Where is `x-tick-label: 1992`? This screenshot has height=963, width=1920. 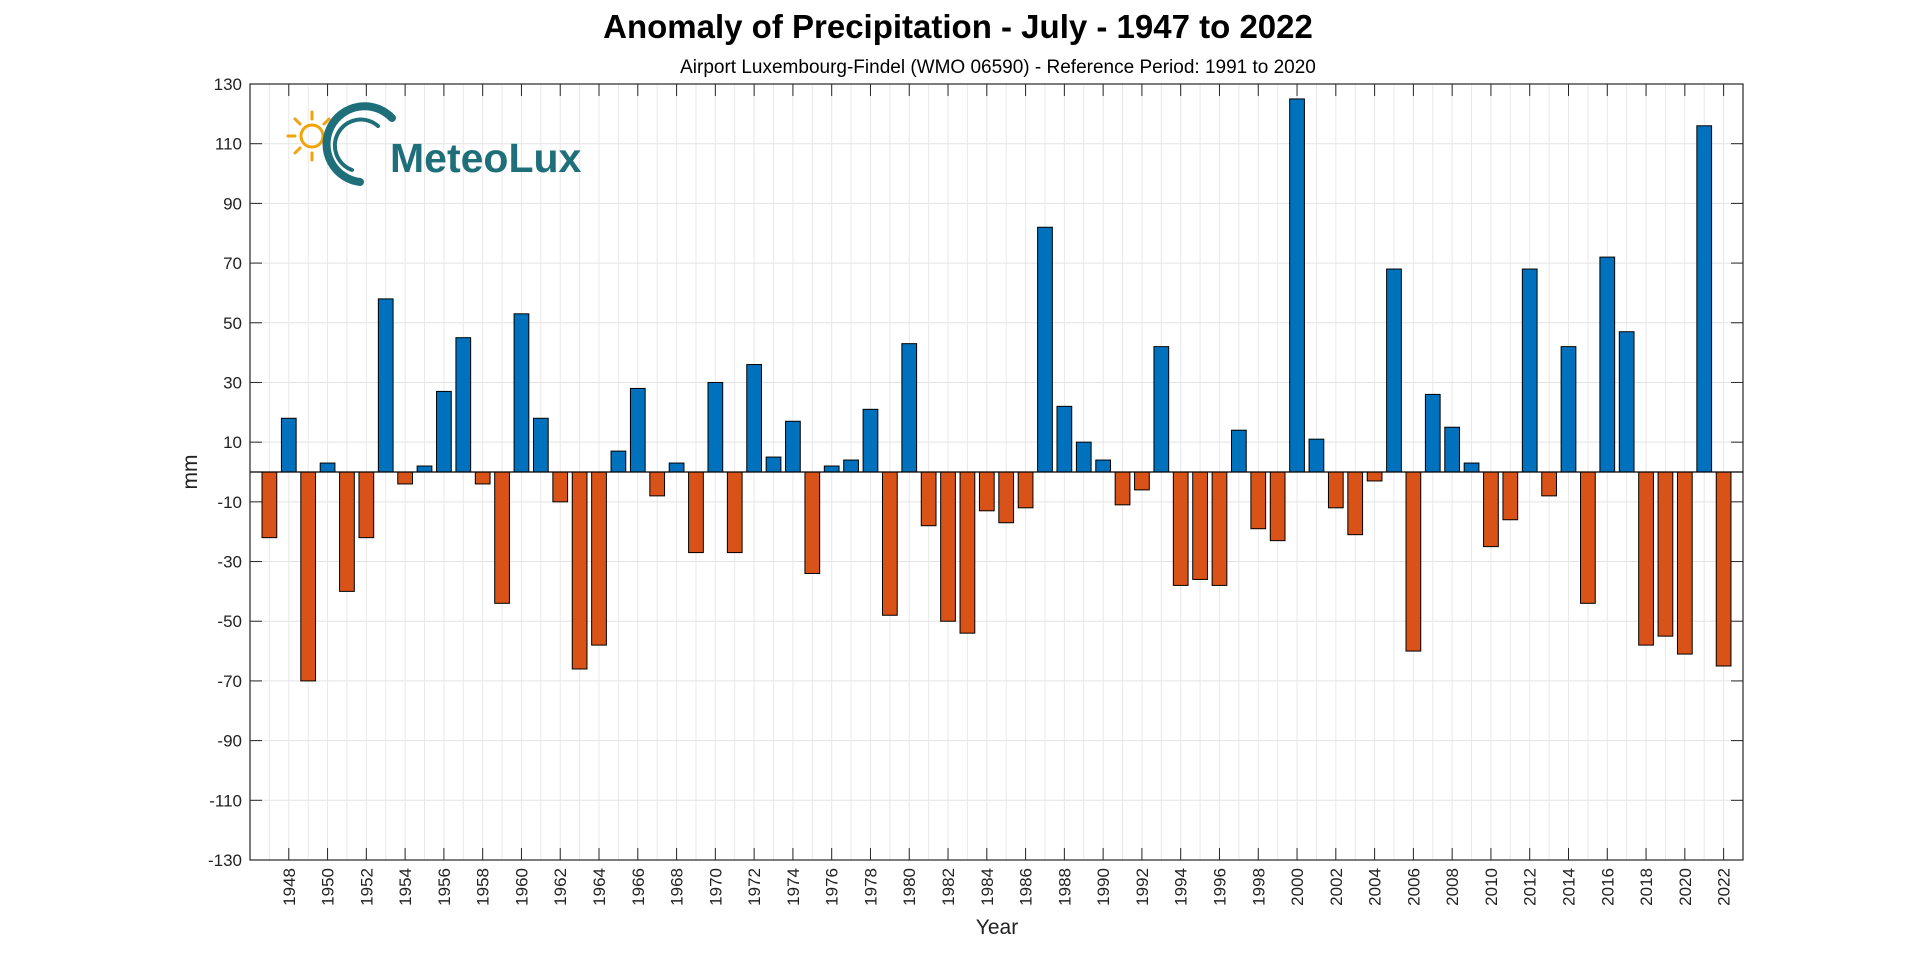 x-tick-label: 1992 is located at coordinates (1142, 887).